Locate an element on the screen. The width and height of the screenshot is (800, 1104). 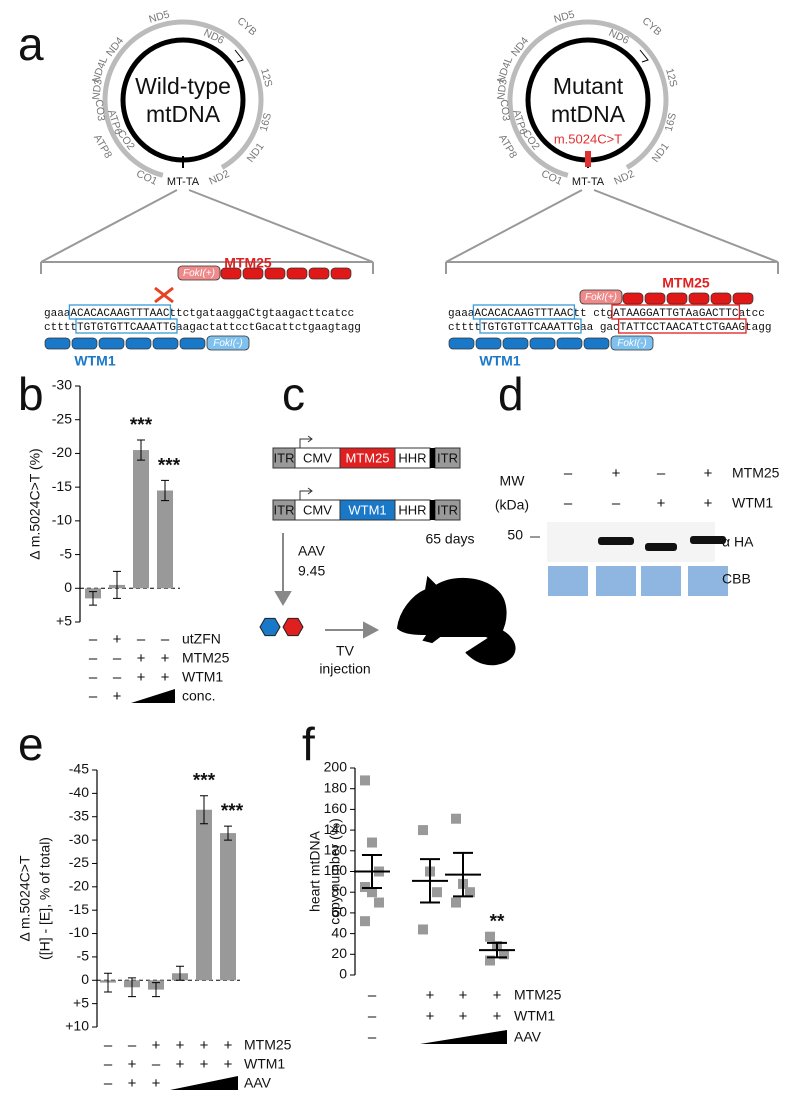
y-axis-label: heart mtDNA is located at coordinates (315, 871).